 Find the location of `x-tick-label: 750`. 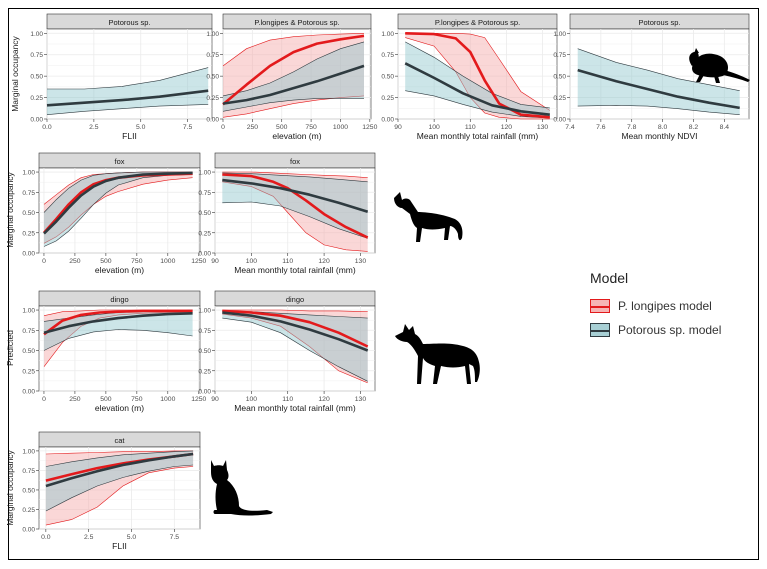

x-tick-label: 750 is located at coordinates (137, 399).